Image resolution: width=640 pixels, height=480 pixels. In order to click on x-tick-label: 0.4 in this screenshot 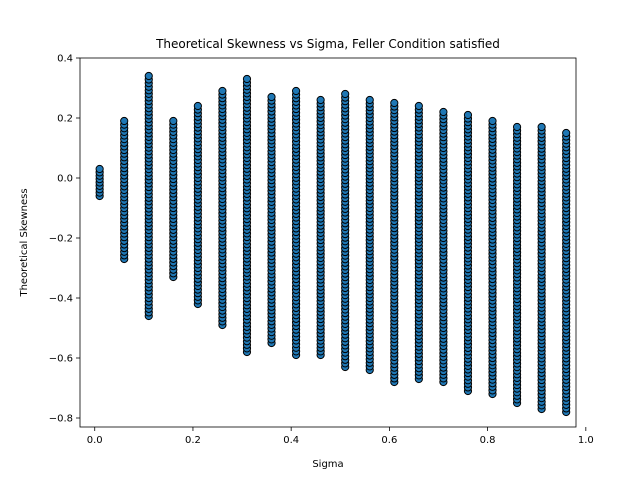, I will do `click(291, 440)`.